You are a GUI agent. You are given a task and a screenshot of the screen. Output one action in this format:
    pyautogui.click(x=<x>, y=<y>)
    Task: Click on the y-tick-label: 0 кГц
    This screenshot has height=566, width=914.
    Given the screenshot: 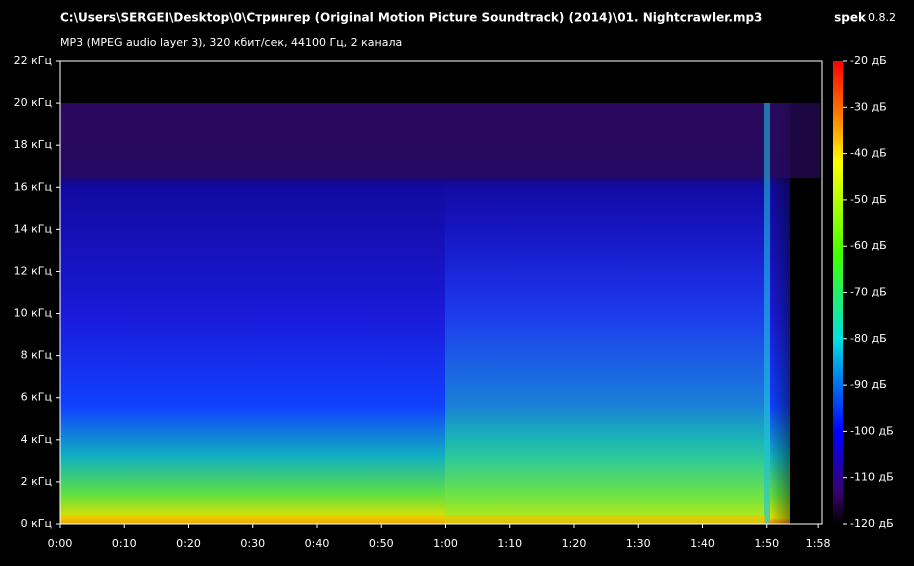 What is the action you would take?
    pyautogui.click(x=36, y=523)
    